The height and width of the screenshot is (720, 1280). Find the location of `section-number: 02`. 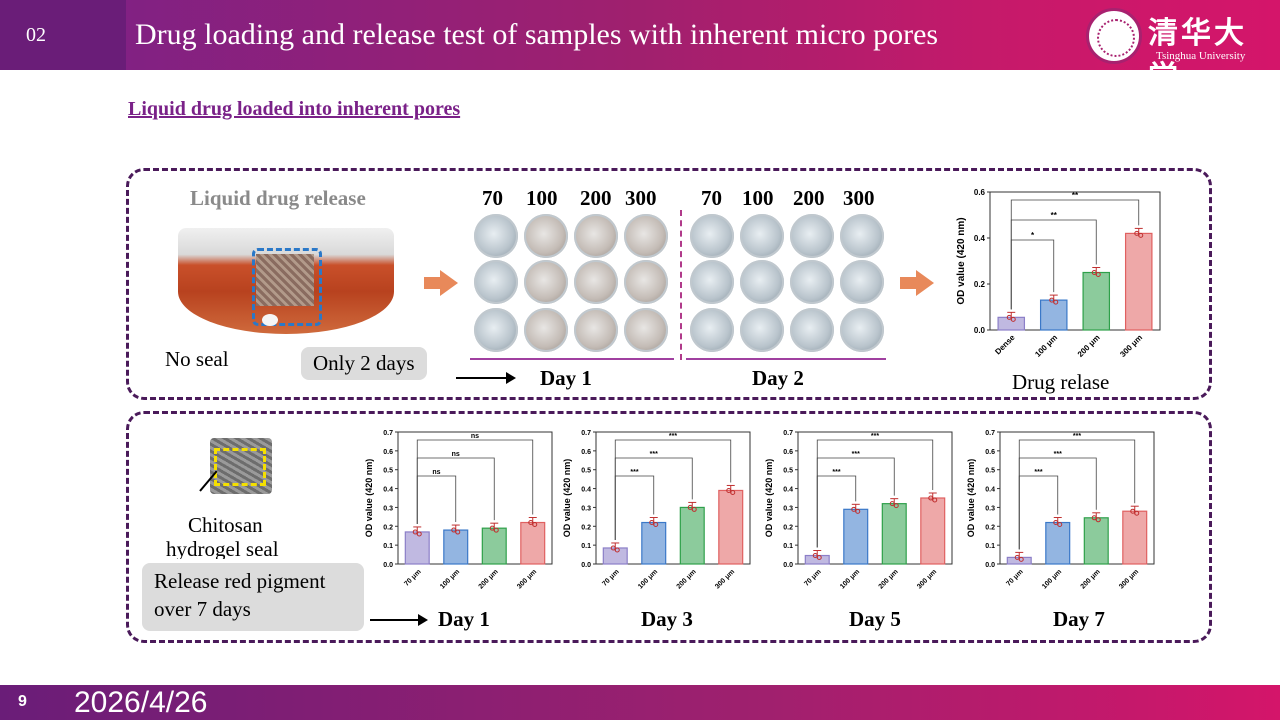

section-number: 02 is located at coordinates (63, 35).